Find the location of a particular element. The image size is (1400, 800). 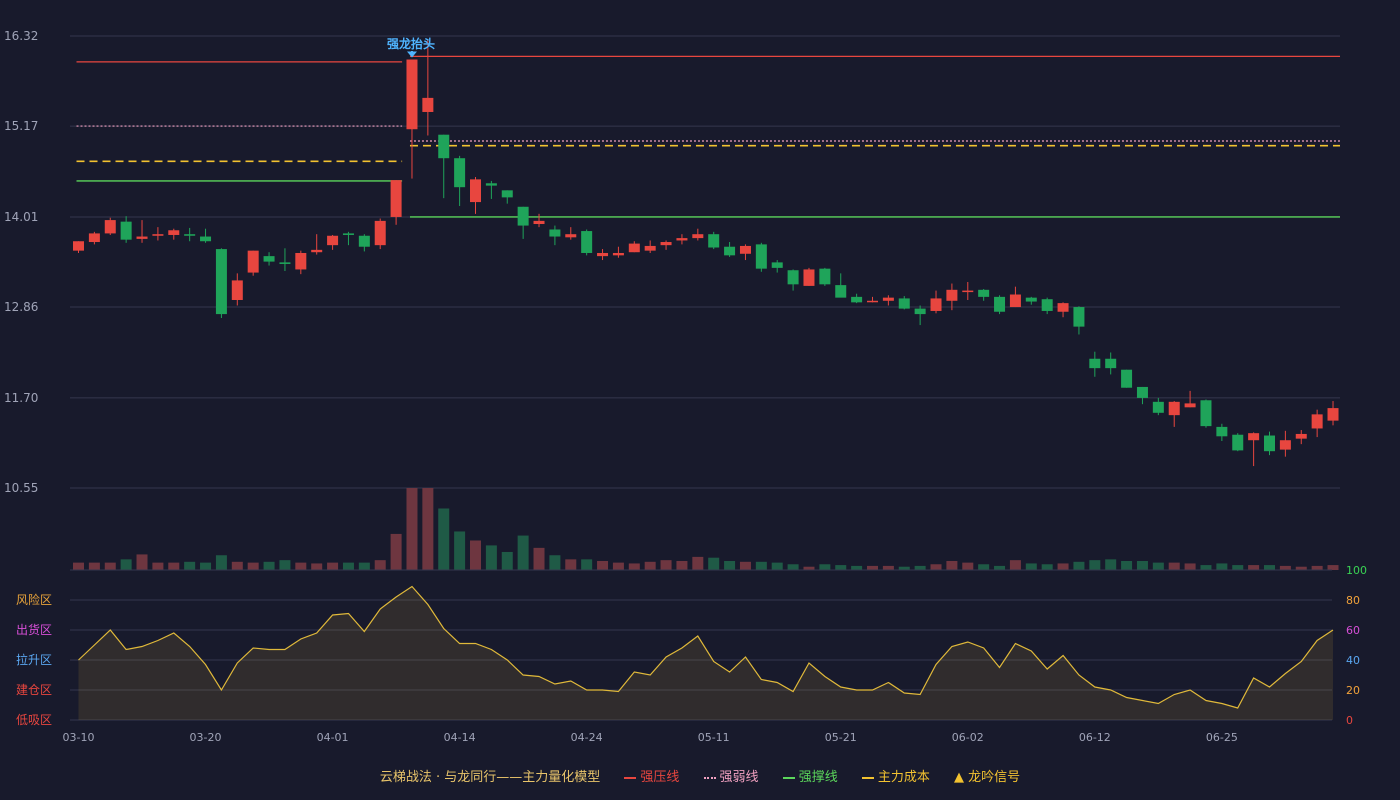

date-tick-label: 04-14 is located at coordinates (460, 737).